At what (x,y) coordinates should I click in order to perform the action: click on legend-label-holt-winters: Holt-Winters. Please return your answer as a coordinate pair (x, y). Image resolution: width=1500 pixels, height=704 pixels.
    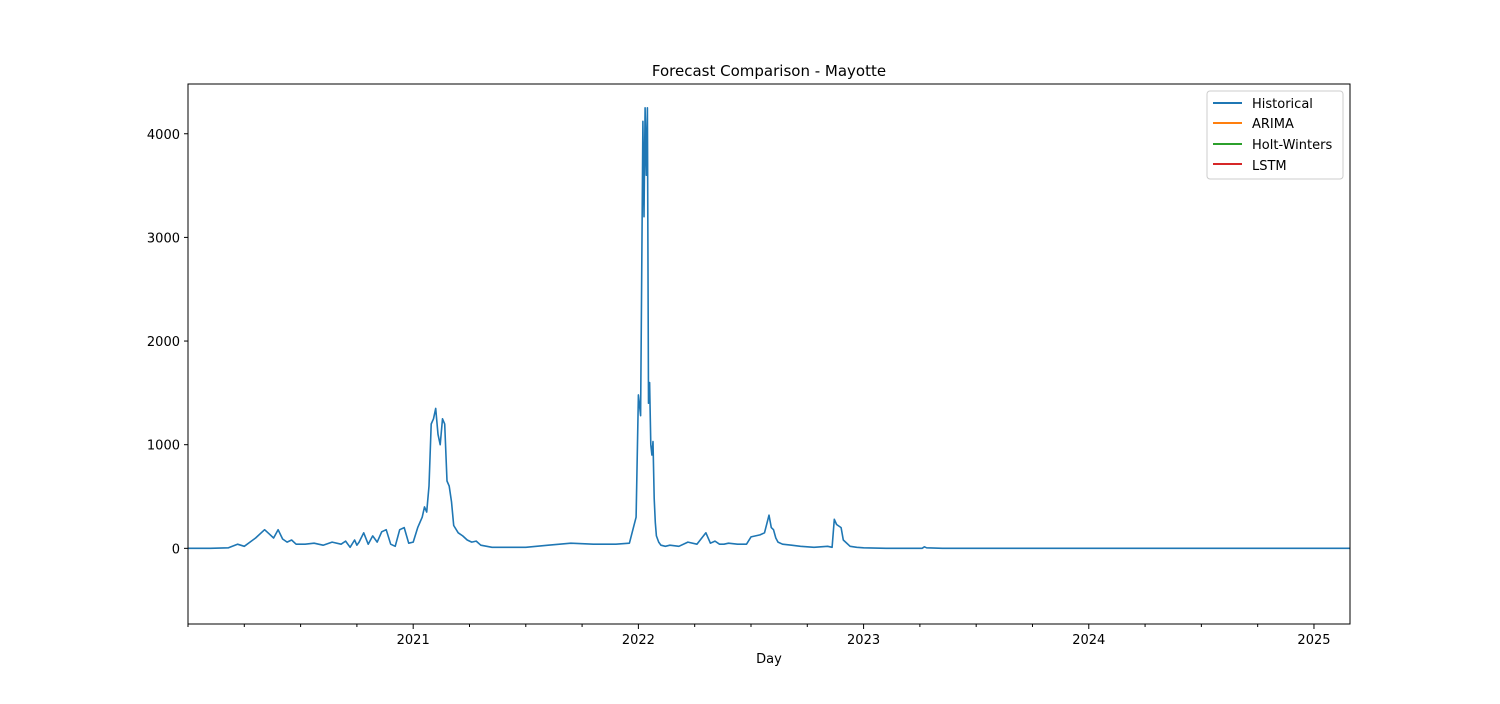
    Looking at the image, I should click on (1292, 145).